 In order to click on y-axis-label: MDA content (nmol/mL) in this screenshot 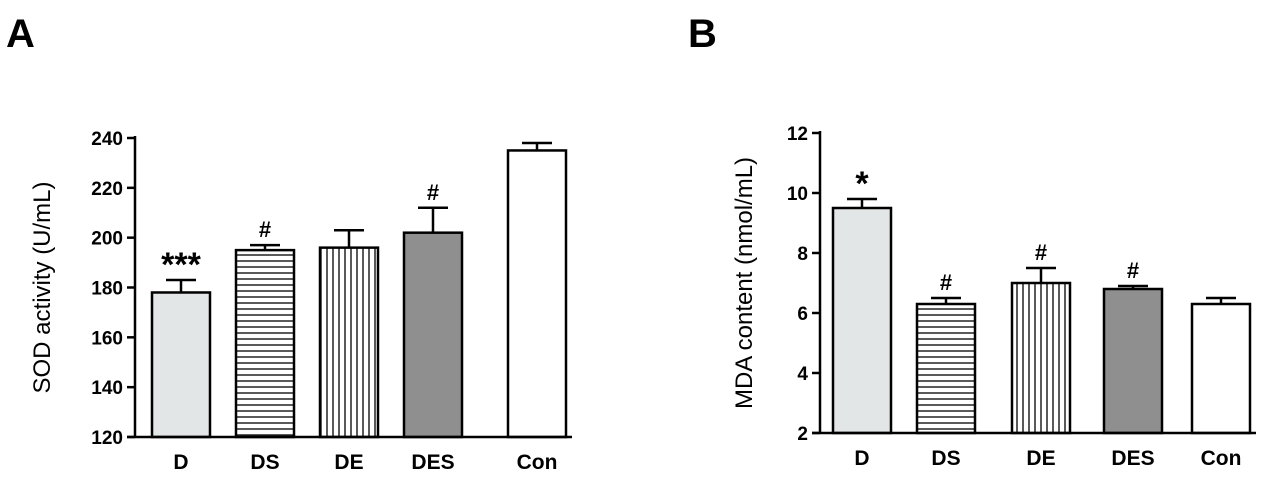, I will do `click(744, 283)`.